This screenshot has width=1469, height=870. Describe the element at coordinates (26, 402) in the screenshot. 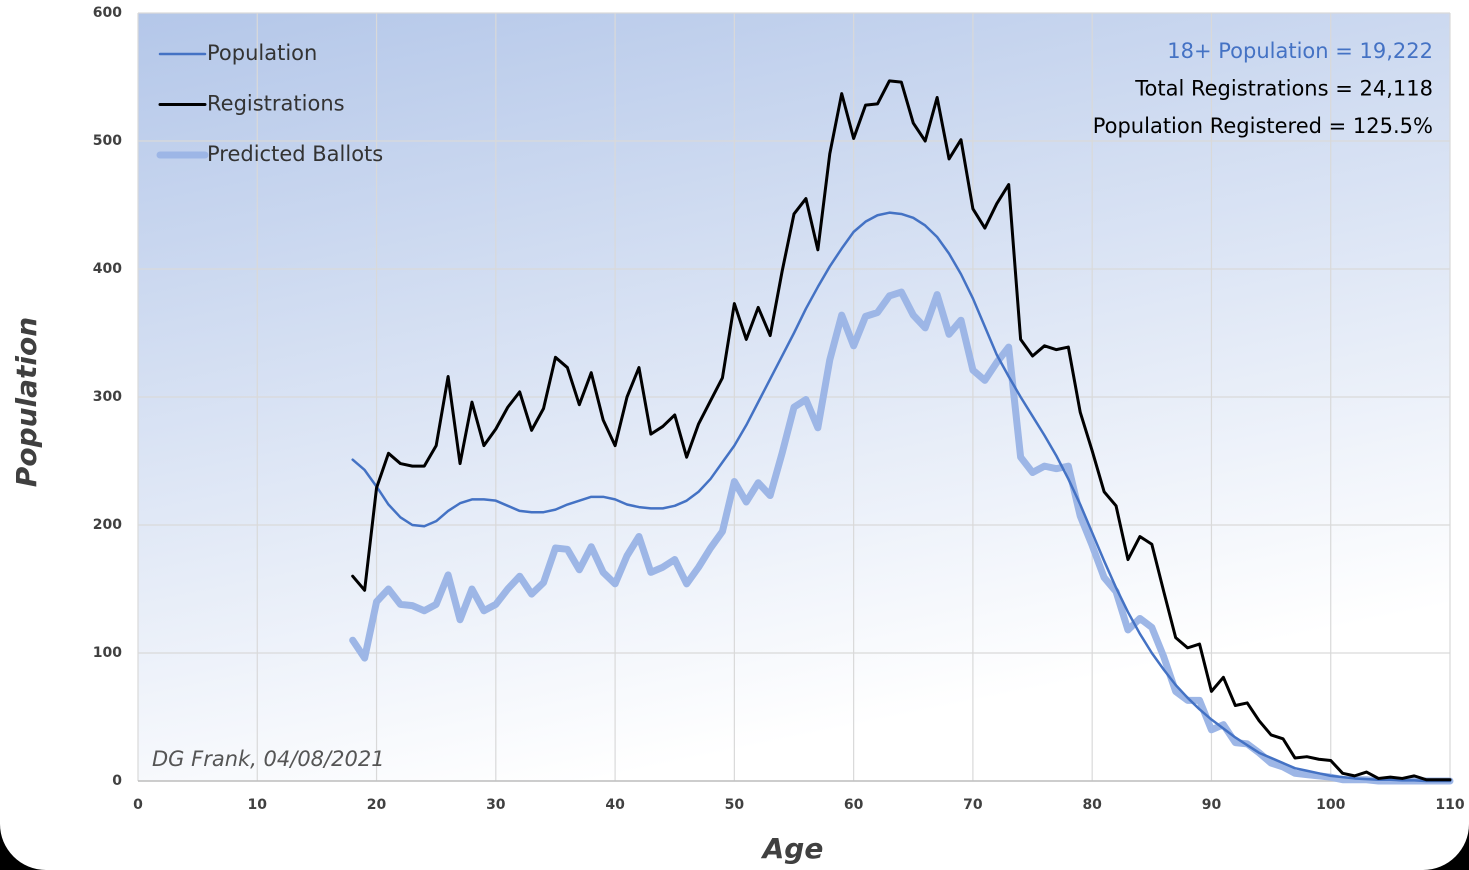

I see `y-axis-title: Population` at that location.